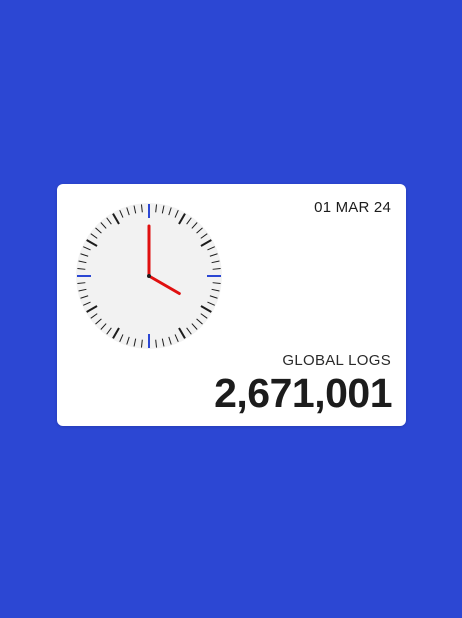 This screenshot has height=618, width=462. I want to click on clock-ticks, so click(149, 276).